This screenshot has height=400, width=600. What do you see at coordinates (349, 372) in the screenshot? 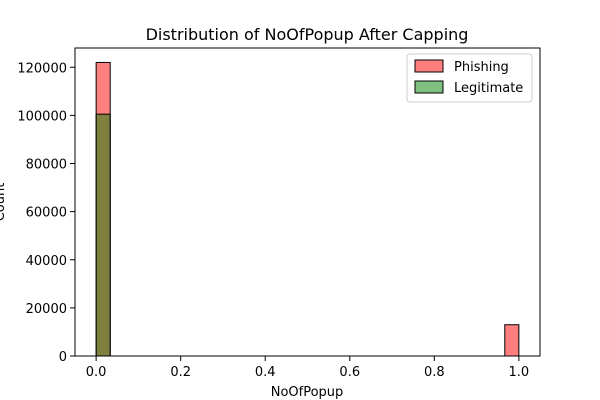
I see `x-tick-label: 0.6` at bounding box center [349, 372].